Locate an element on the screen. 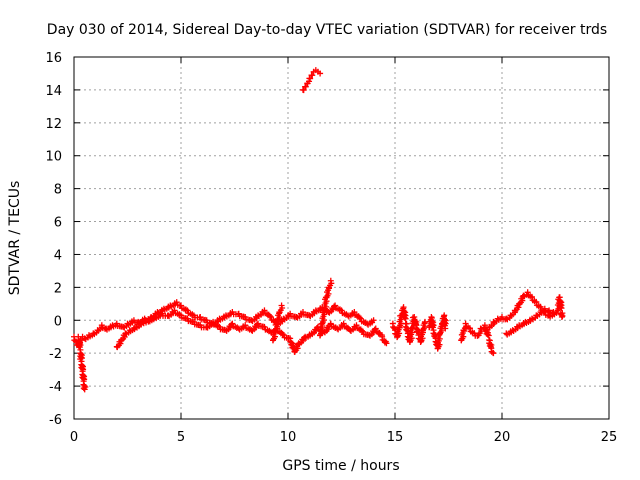  y-tick-label: 4 is located at coordinates (58, 255).